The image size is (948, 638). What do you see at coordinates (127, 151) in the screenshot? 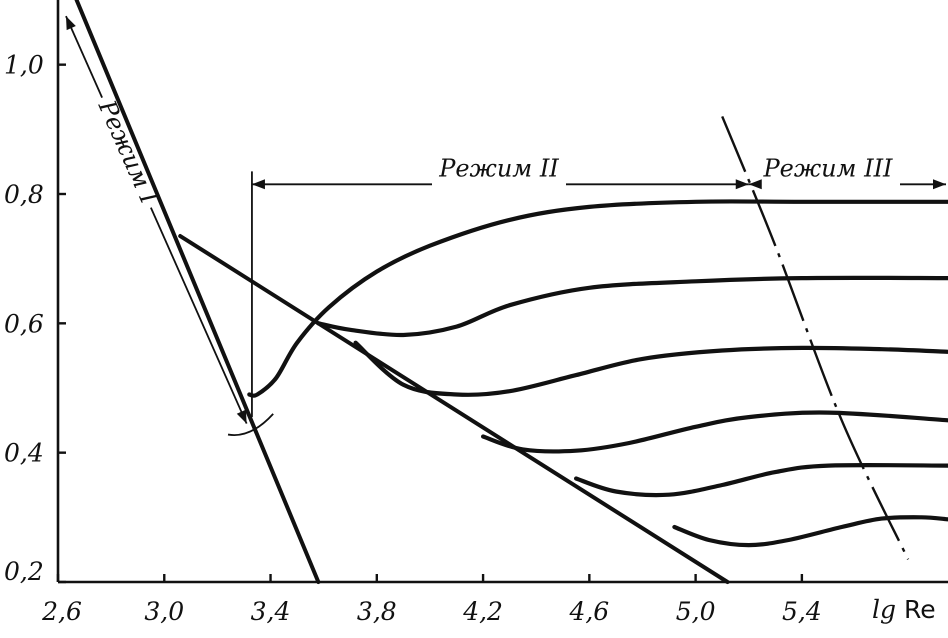
I see `regime1-label: Режим I` at bounding box center [127, 151].